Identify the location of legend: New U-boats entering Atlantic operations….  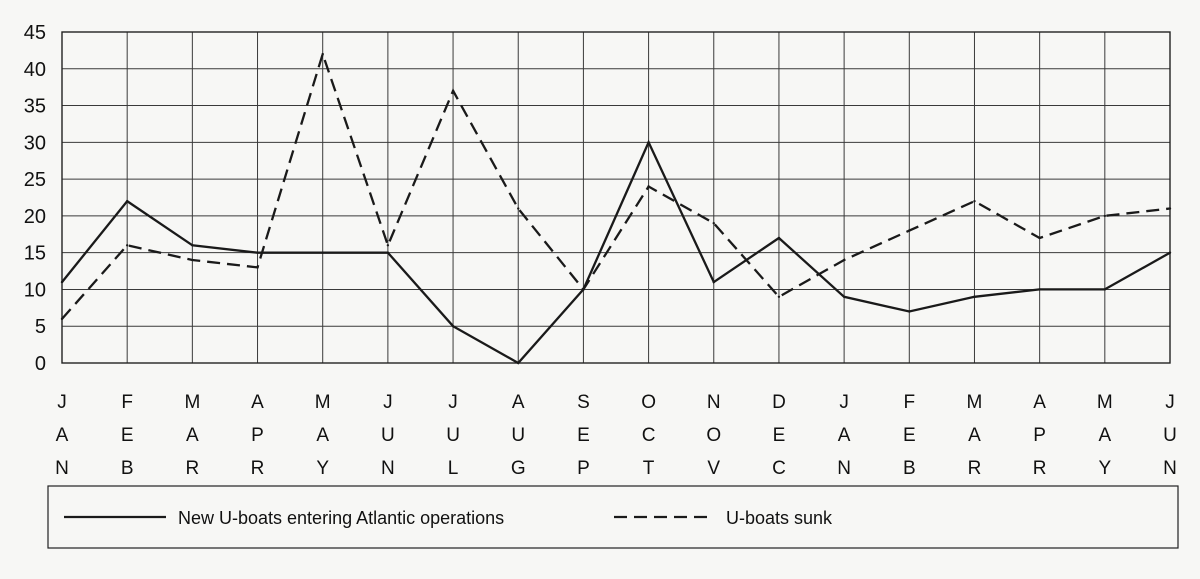
(613, 517).